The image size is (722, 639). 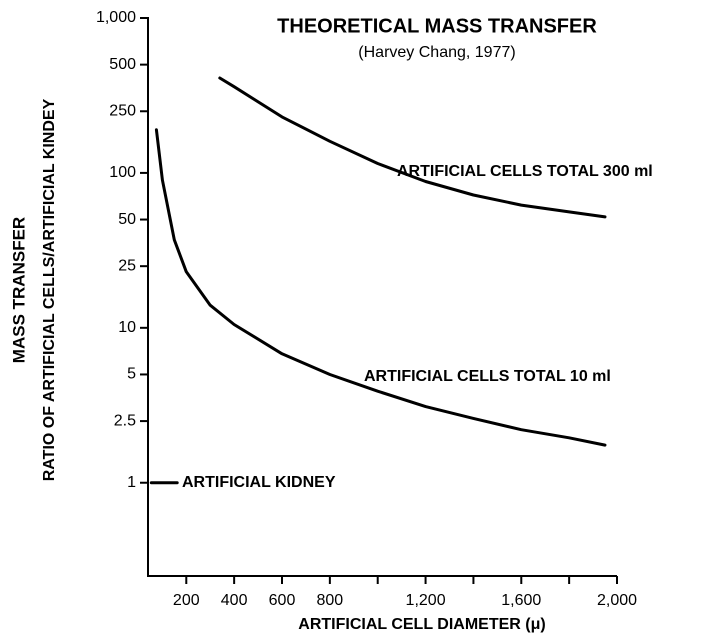 I want to click on y-tick-label: 100, so click(x=122, y=172).